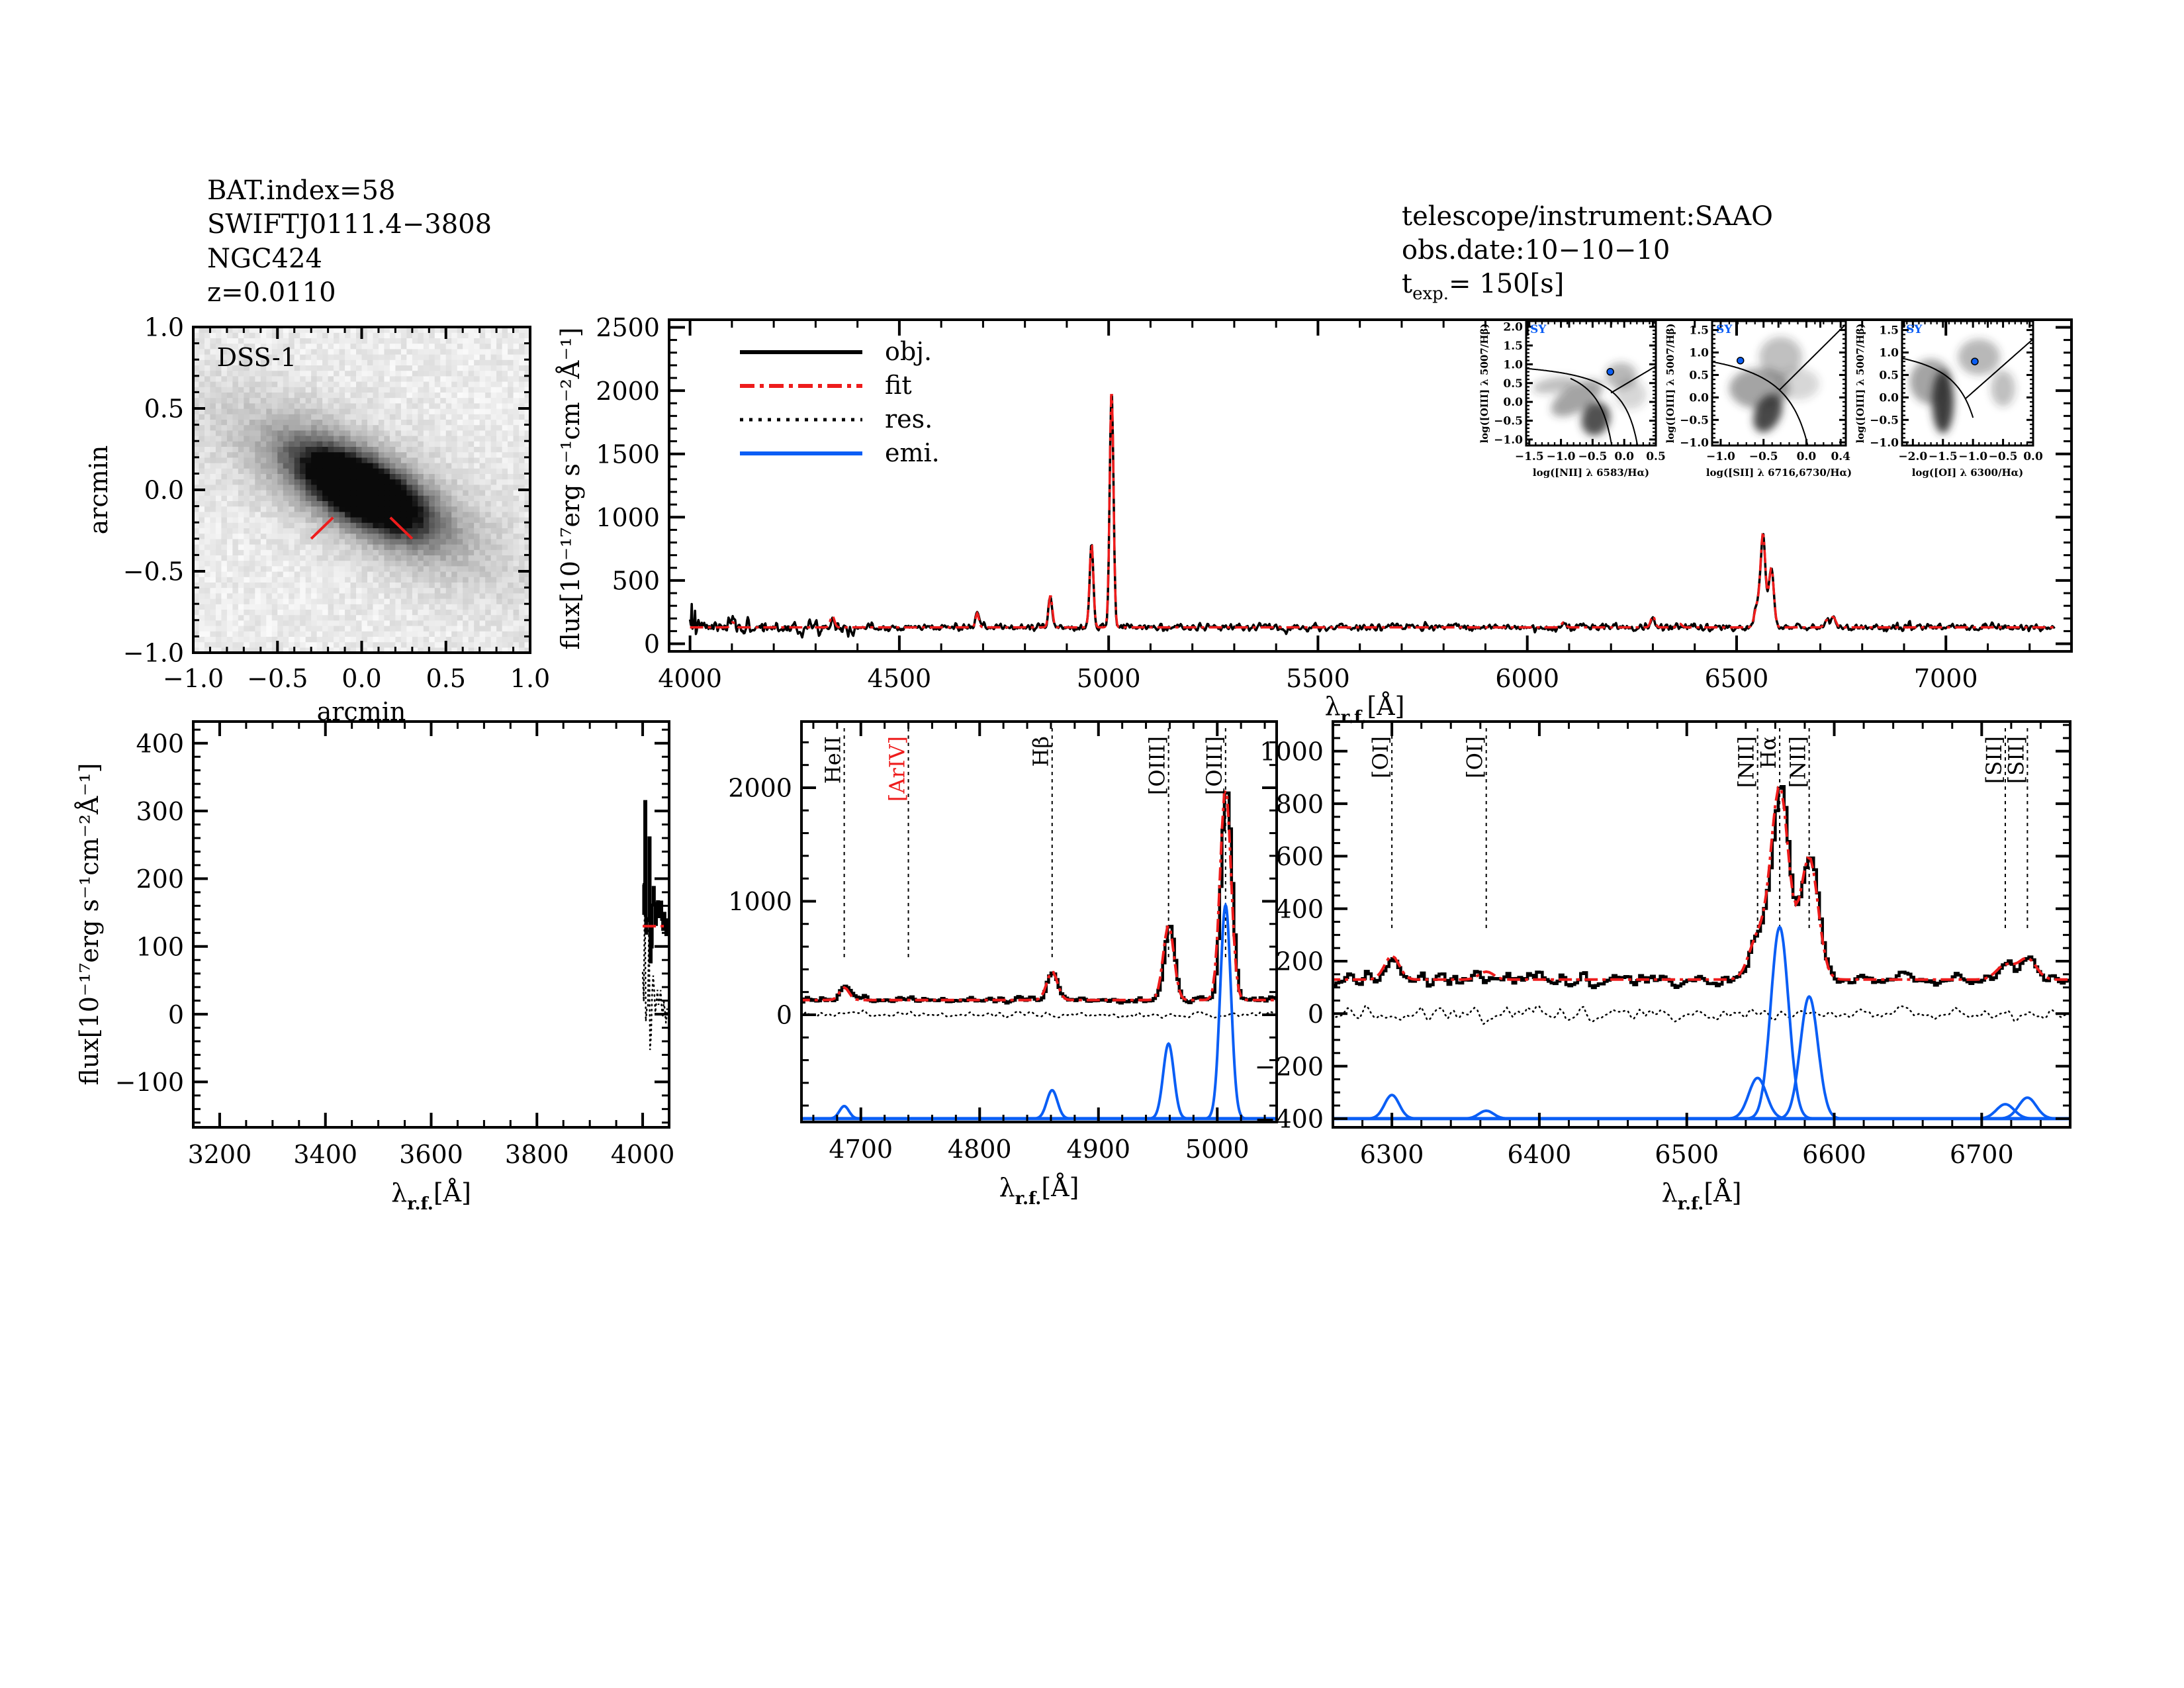 The width and height of the screenshot is (2184, 1688). What do you see at coordinates (1702, 1196) in the screenshot?
I see `x-axis-label: λr.f.[Å]` at bounding box center [1702, 1196].